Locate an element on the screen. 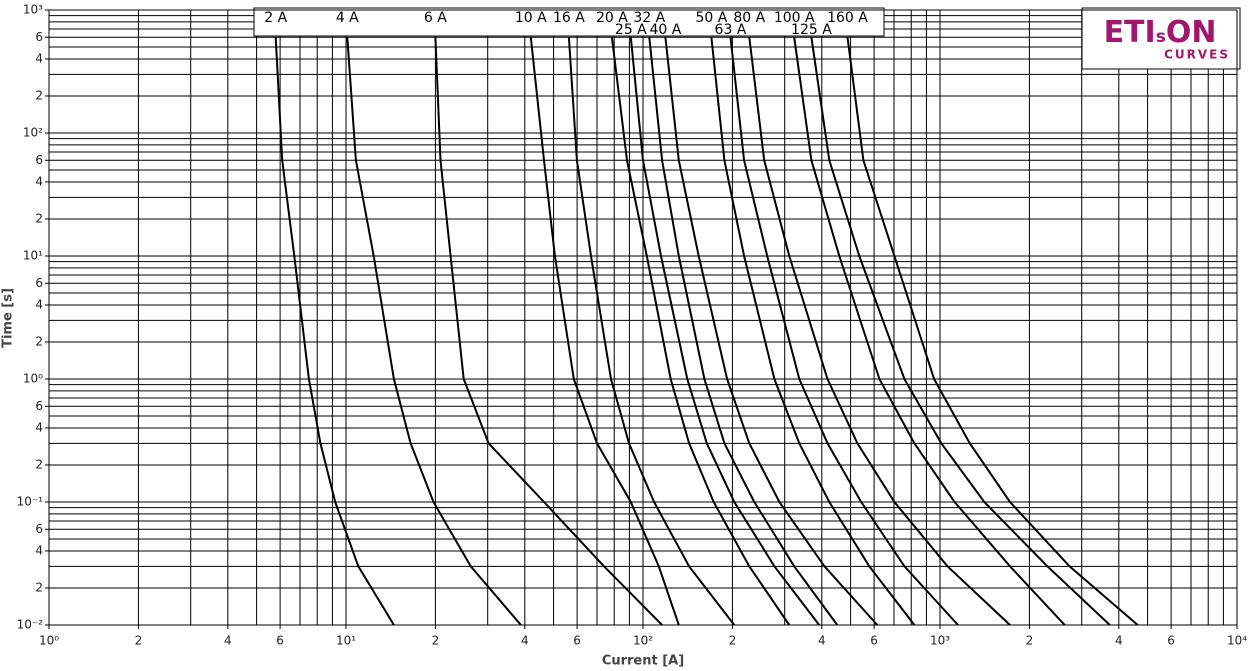 This screenshot has width=1251, height=671. legend-label: 63 A is located at coordinates (731, 30).